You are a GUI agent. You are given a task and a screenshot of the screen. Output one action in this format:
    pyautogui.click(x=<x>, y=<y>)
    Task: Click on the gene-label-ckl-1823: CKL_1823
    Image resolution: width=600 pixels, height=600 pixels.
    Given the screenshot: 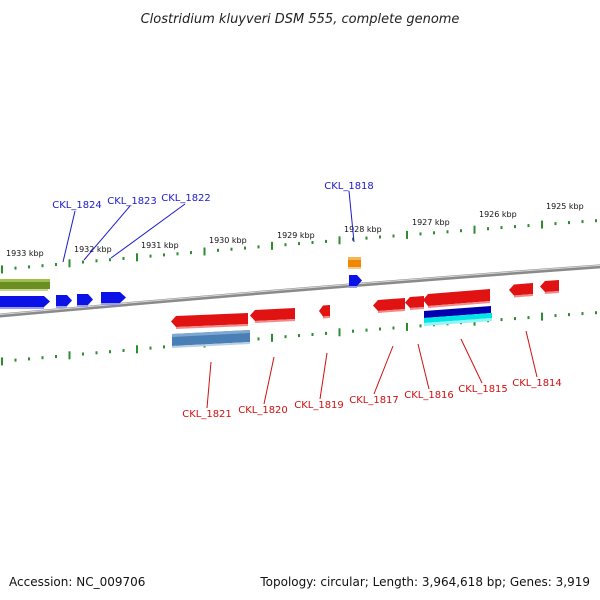 What is the action you would take?
    pyautogui.click(x=132, y=201)
    